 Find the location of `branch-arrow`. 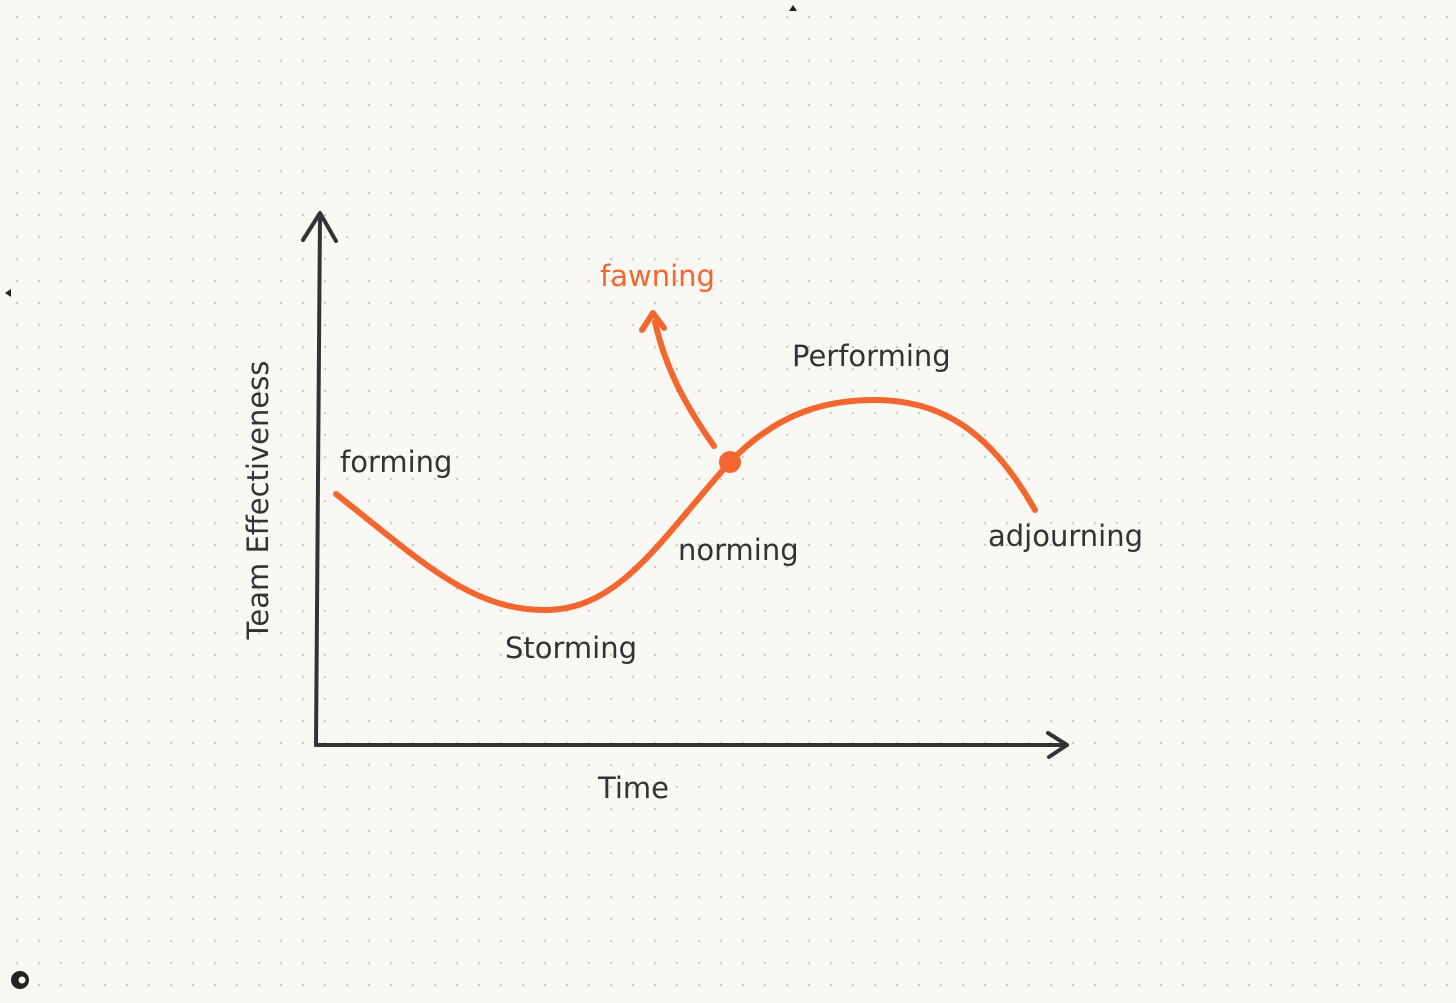

branch-arrow is located at coordinates (653, 321).